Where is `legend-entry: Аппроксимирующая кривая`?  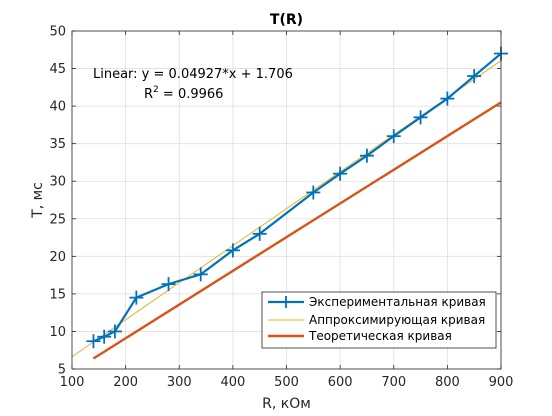 legend-entry: Аппроксимирующая кривая is located at coordinates (376, 320).